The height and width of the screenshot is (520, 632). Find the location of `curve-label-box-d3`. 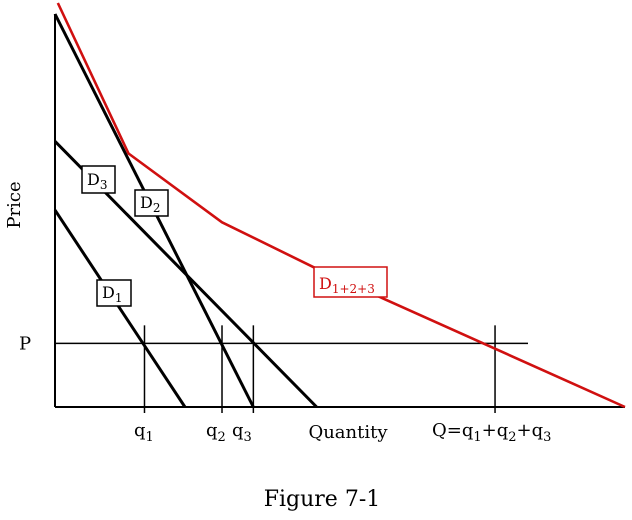

curve-label-box-d3 is located at coordinates (98, 179).